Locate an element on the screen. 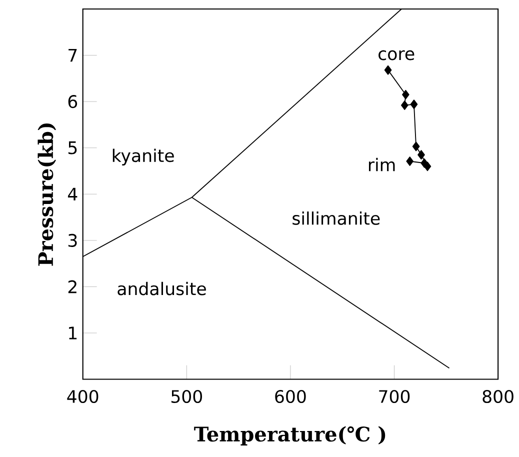 The width and height of the screenshot is (519, 457). x-tick-label: 700 is located at coordinates (394, 396).